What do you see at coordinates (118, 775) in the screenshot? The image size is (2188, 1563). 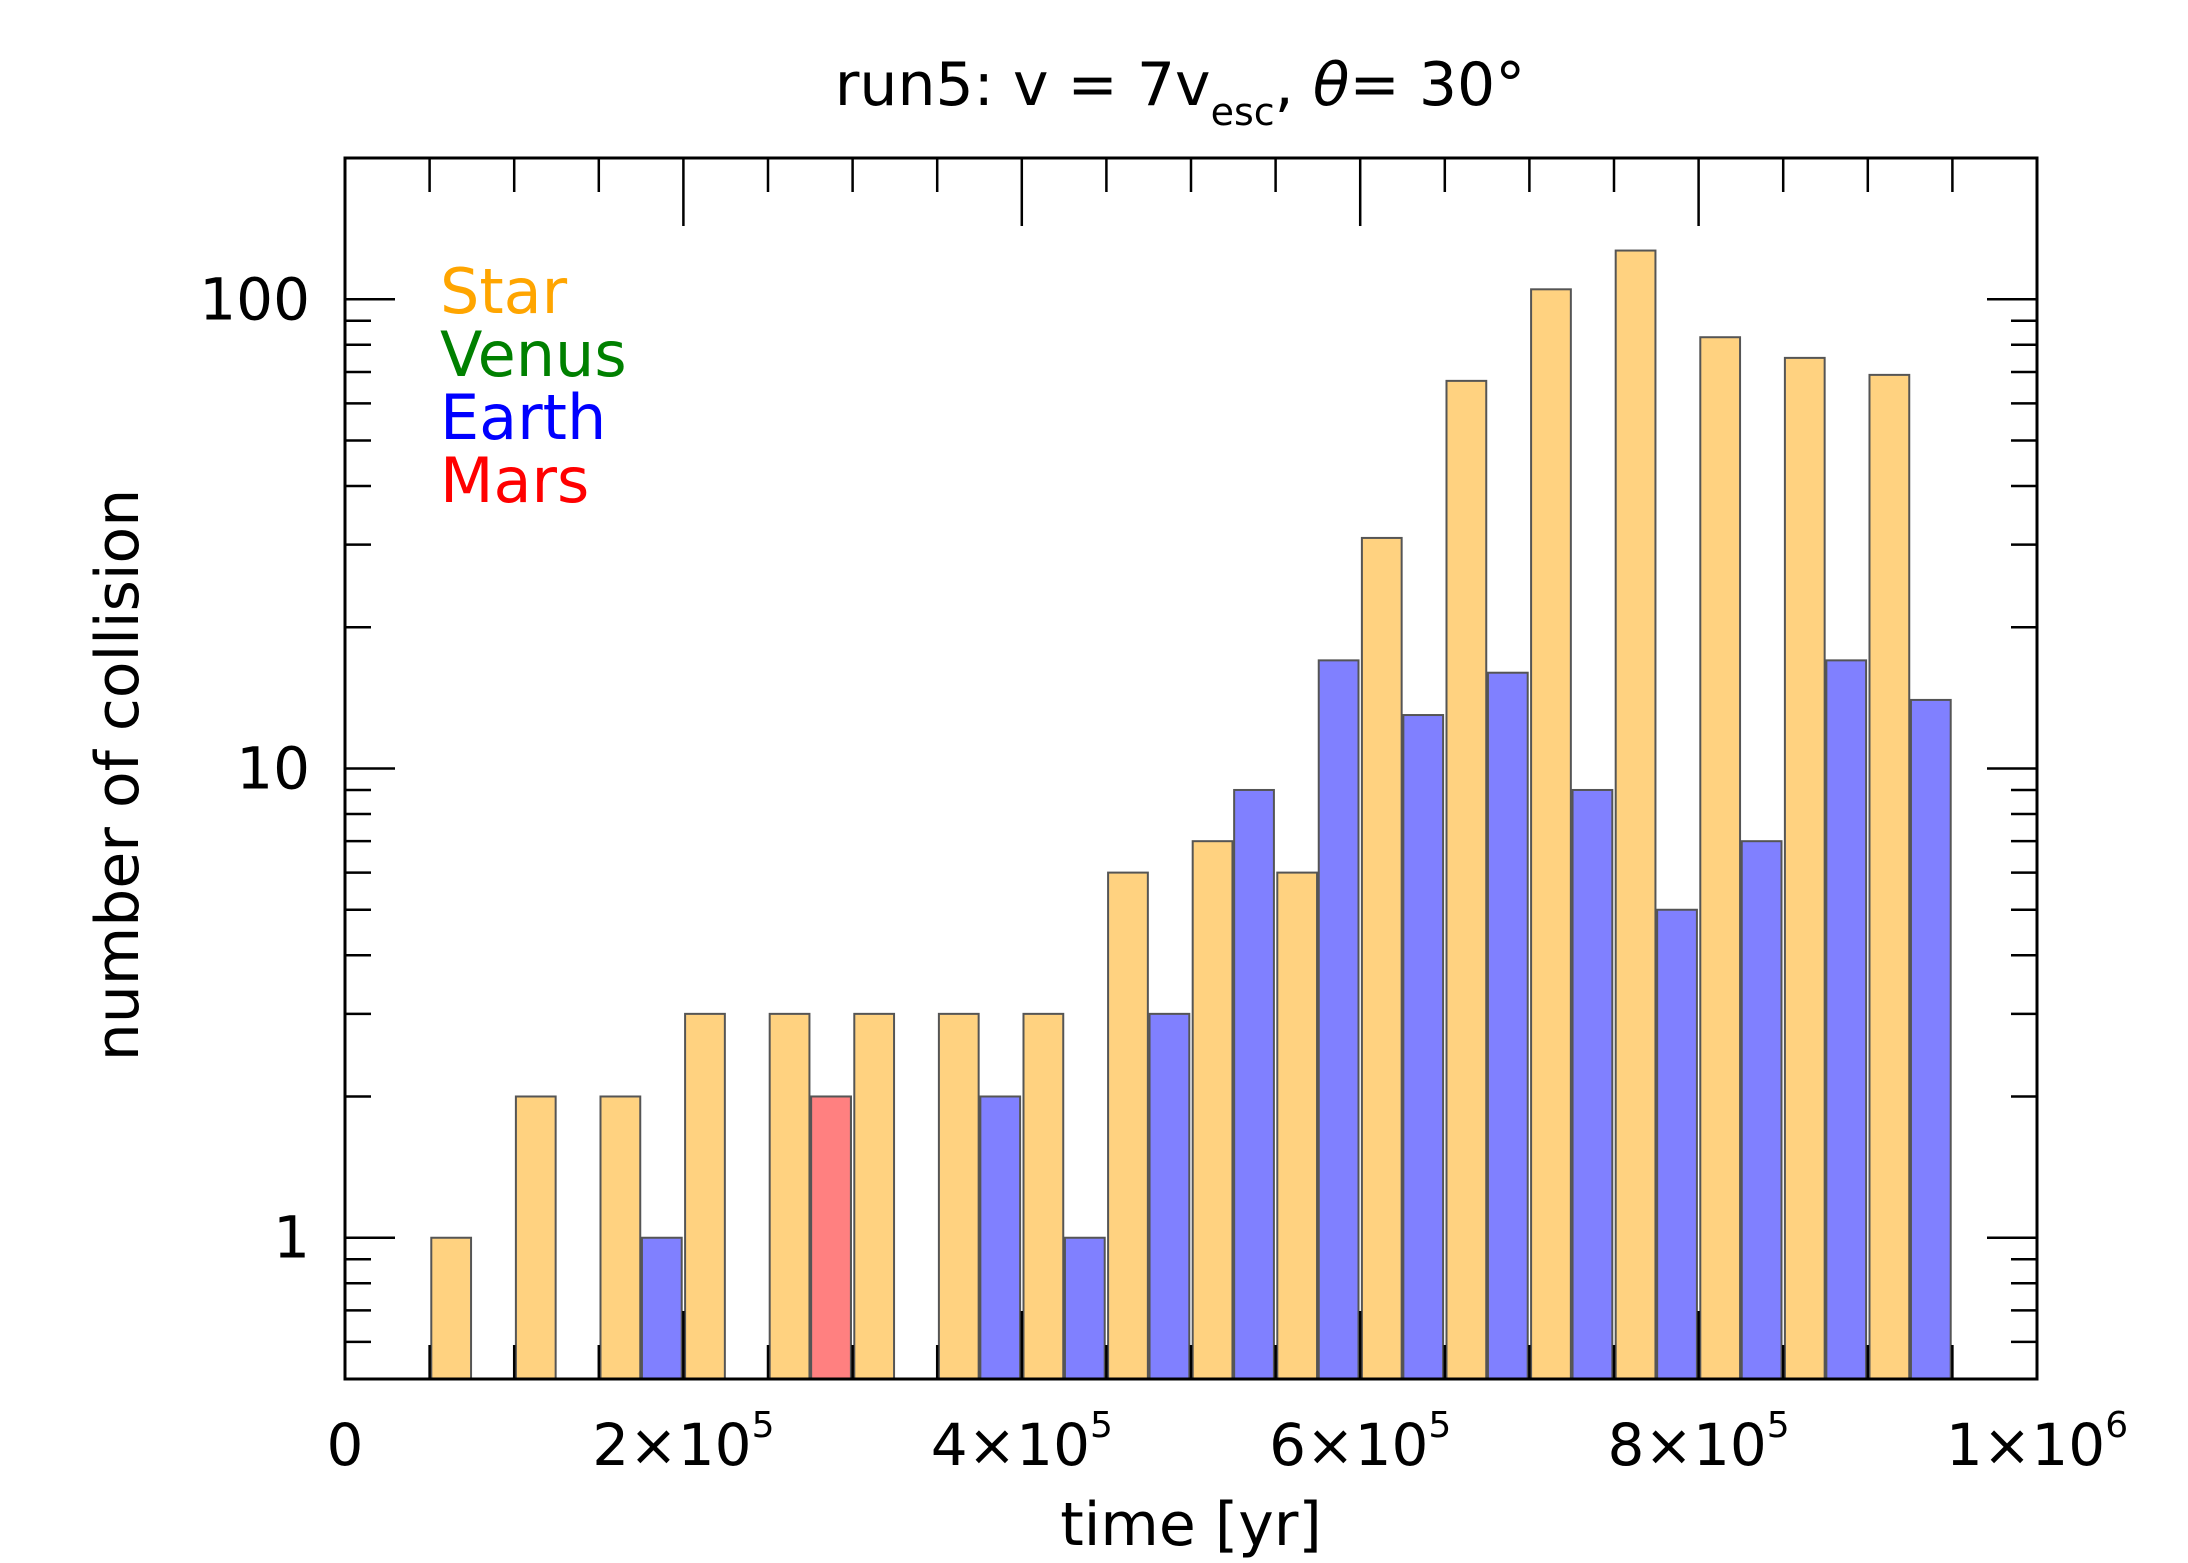 I see `y-axis-label: number of collision` at bounding box center [118, 775].